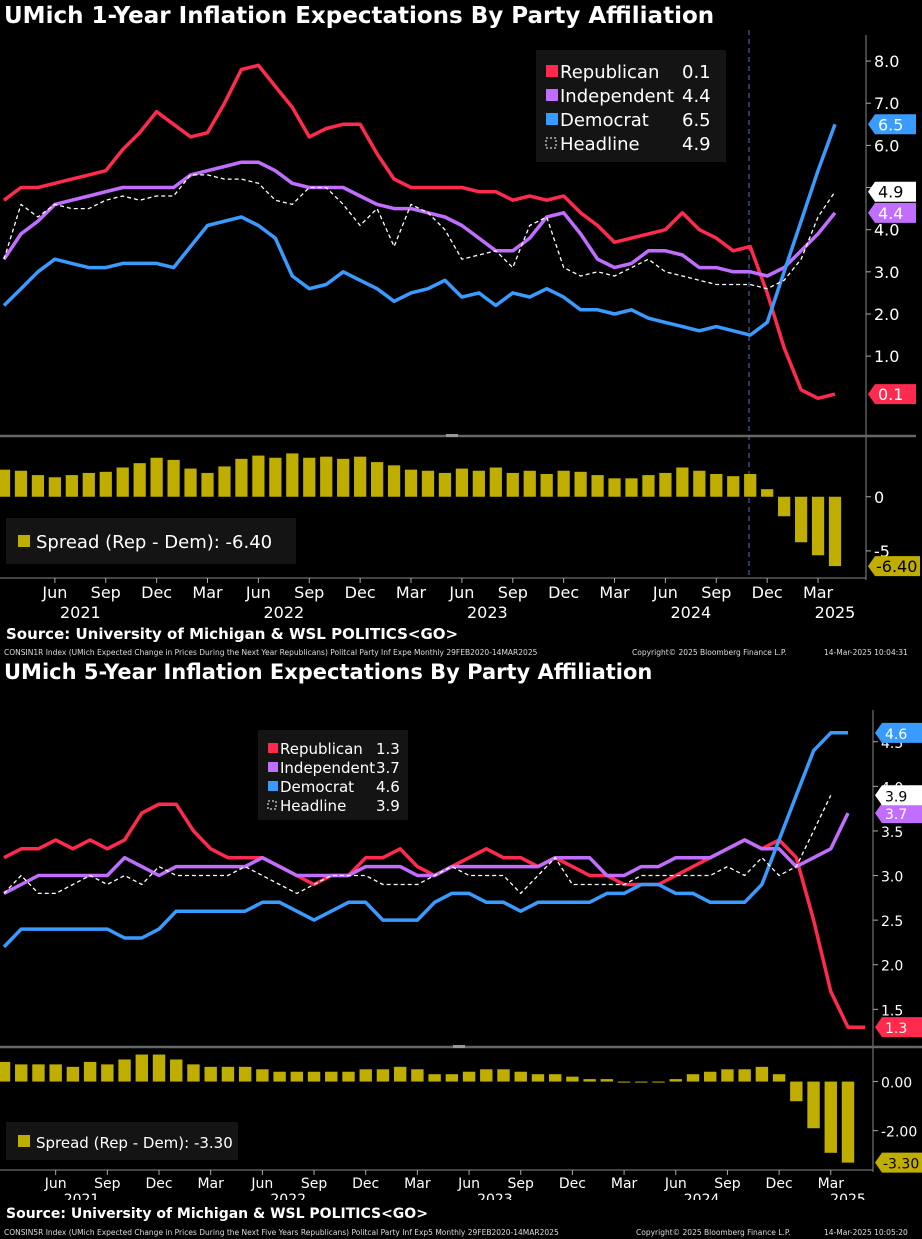  Describe the element at coordinates (886, 145) in the screenshot. I see `y-tick-label: 6.0` at that location.